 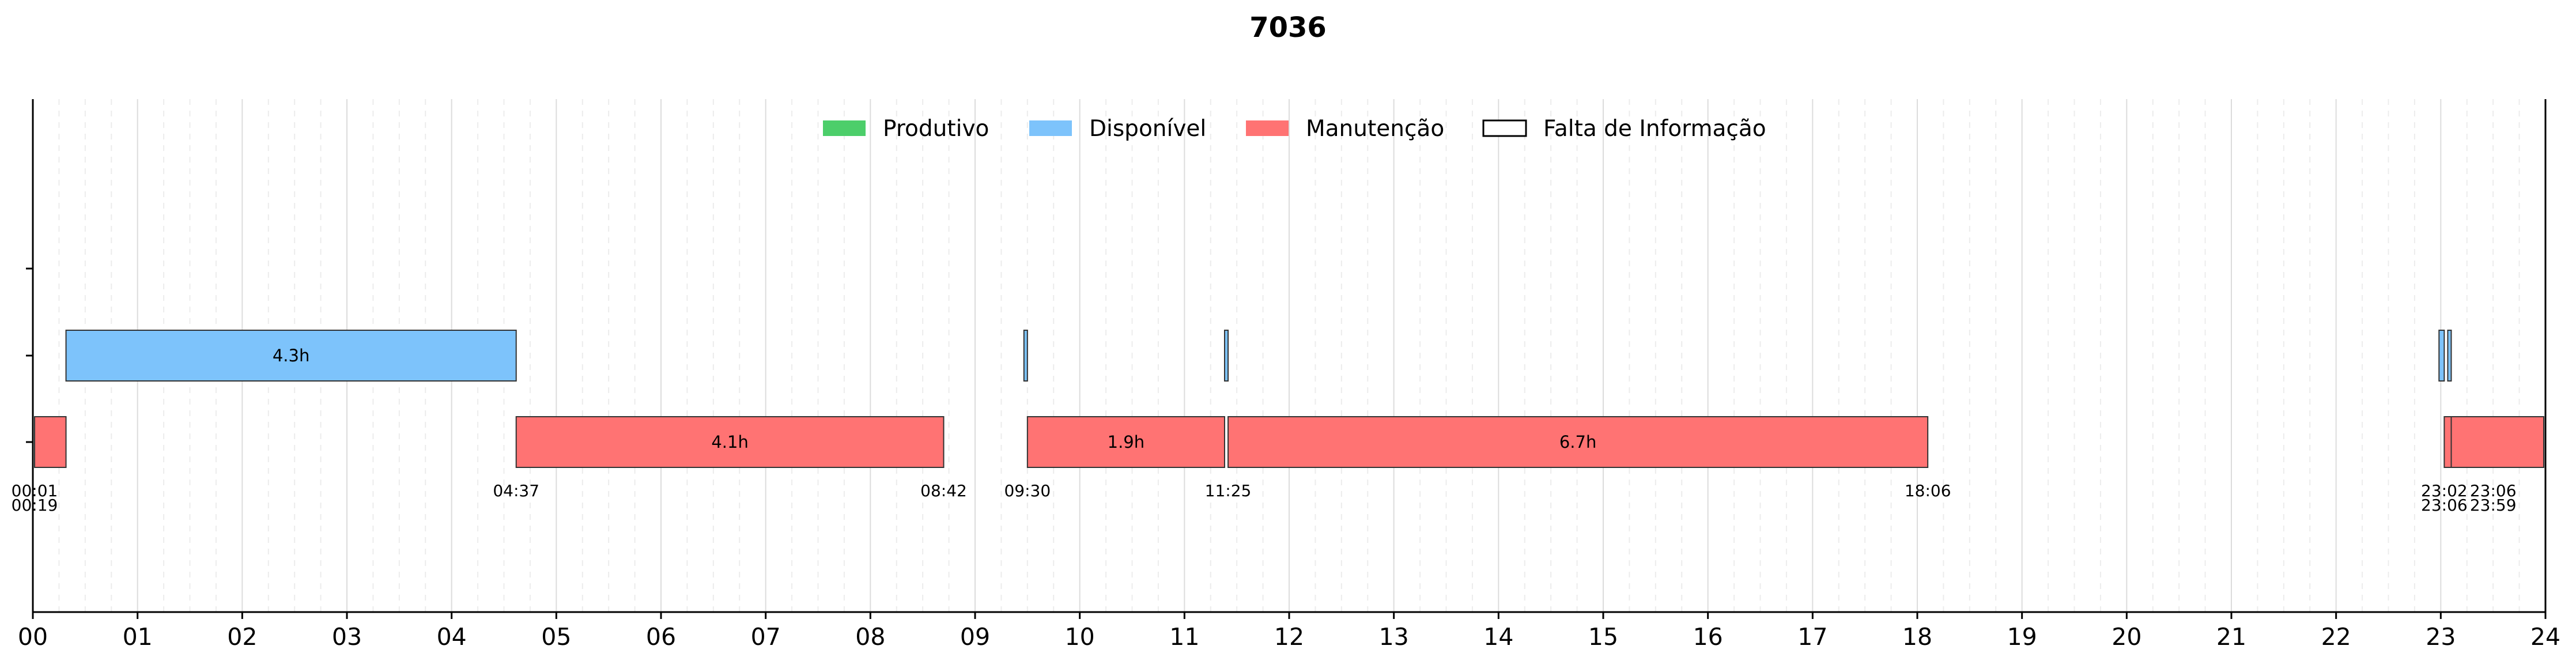 What do you see at coordinates (138, 637) in the screenshot?
I see `x-tick-label: 01` at bounding box center [138, 637].